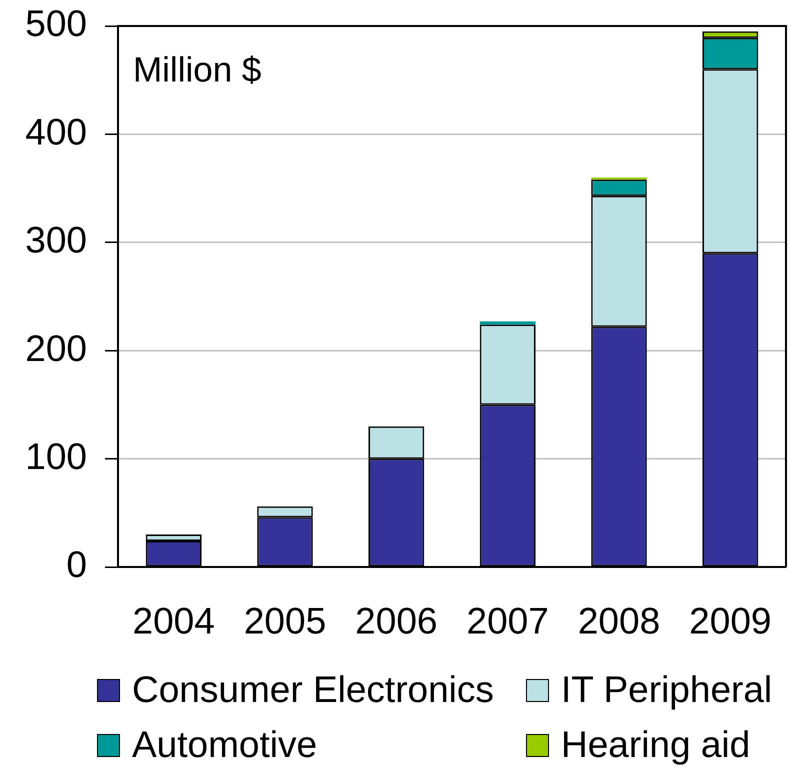 This screenshot has width=789, height=767. Describe the element at coordinates (619, 621) in the screenshot. I see `x-tick-label: 2008` at that location.